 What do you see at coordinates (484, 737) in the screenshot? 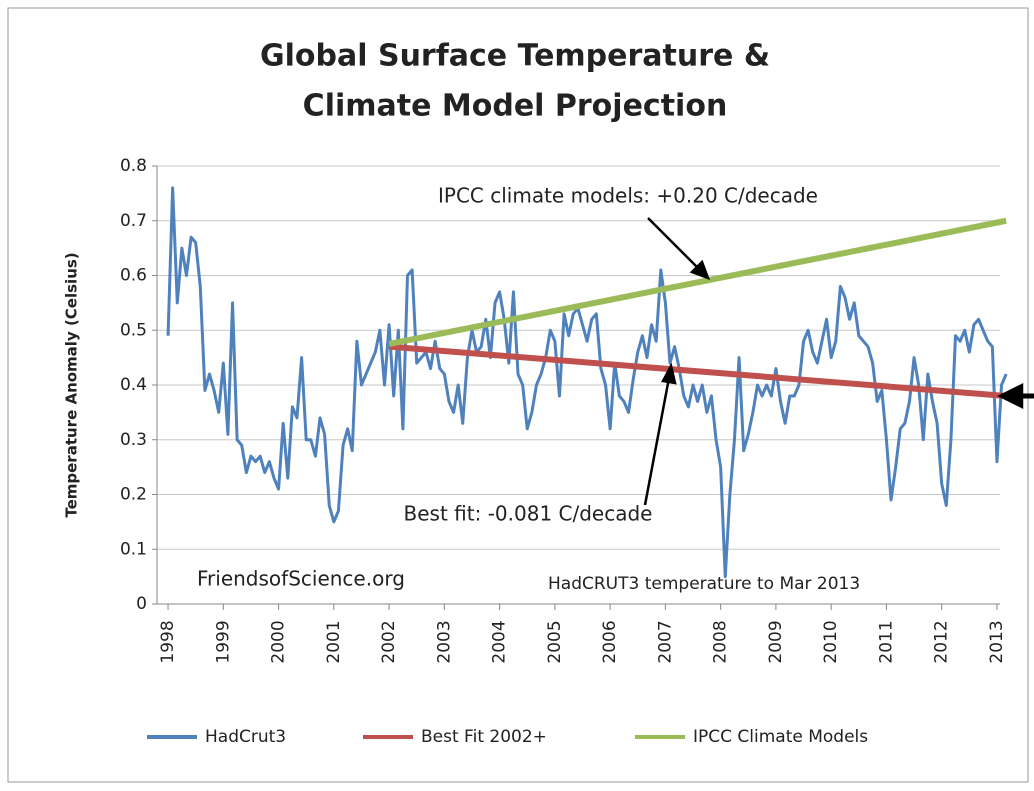
I see `legend-label: Best Fit 2002+` at bounding box center [484, 737].